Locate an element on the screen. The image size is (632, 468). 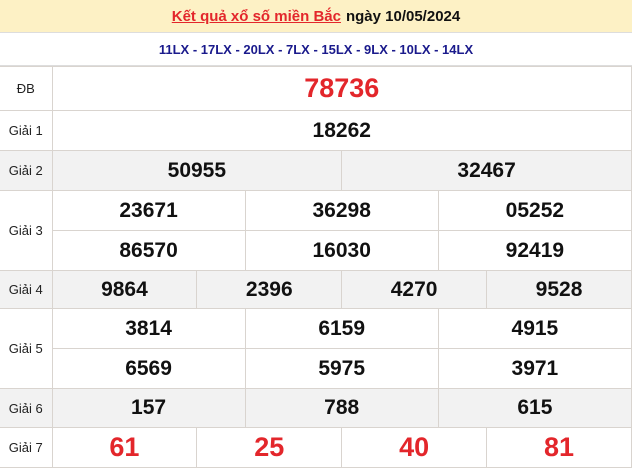
row-g1: Giải 1 18262 is located at coordinates (316, 130).